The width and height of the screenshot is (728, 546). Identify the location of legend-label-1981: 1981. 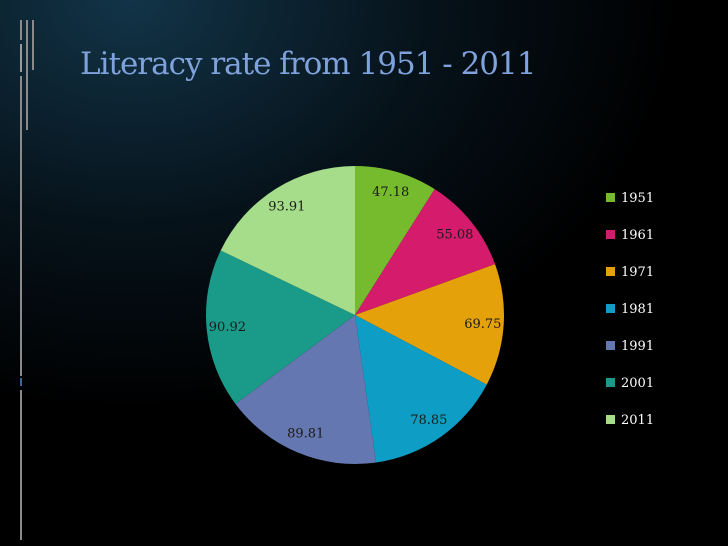
(637, 309).